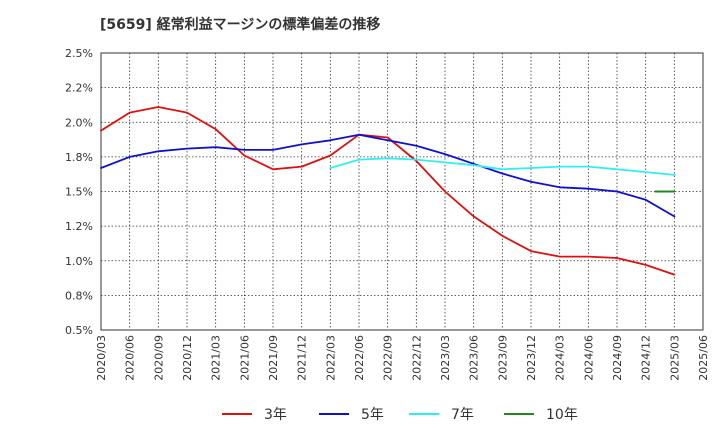 The image size is (720, 440). Describe the element at coordinates (240, 25) in the screenshot. I see `chart-title: [5659] 経常利益マージンの標準偏差の推移` at that location.